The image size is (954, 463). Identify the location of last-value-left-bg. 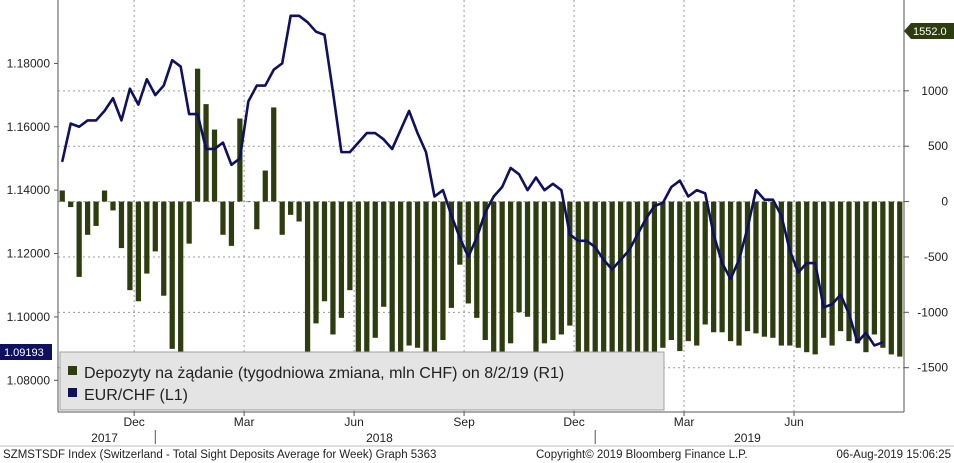
(26, 352).